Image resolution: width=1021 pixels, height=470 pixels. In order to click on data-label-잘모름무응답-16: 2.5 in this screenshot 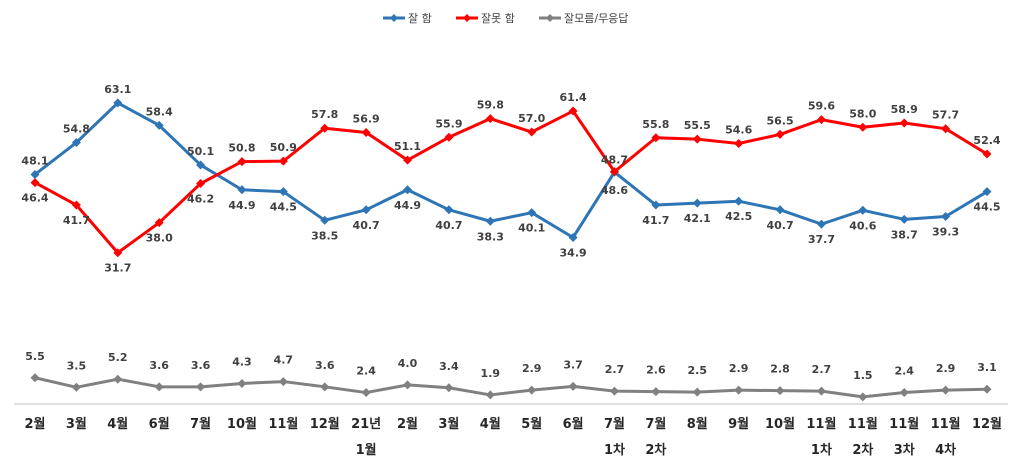, I will do `click(698, 370)`.